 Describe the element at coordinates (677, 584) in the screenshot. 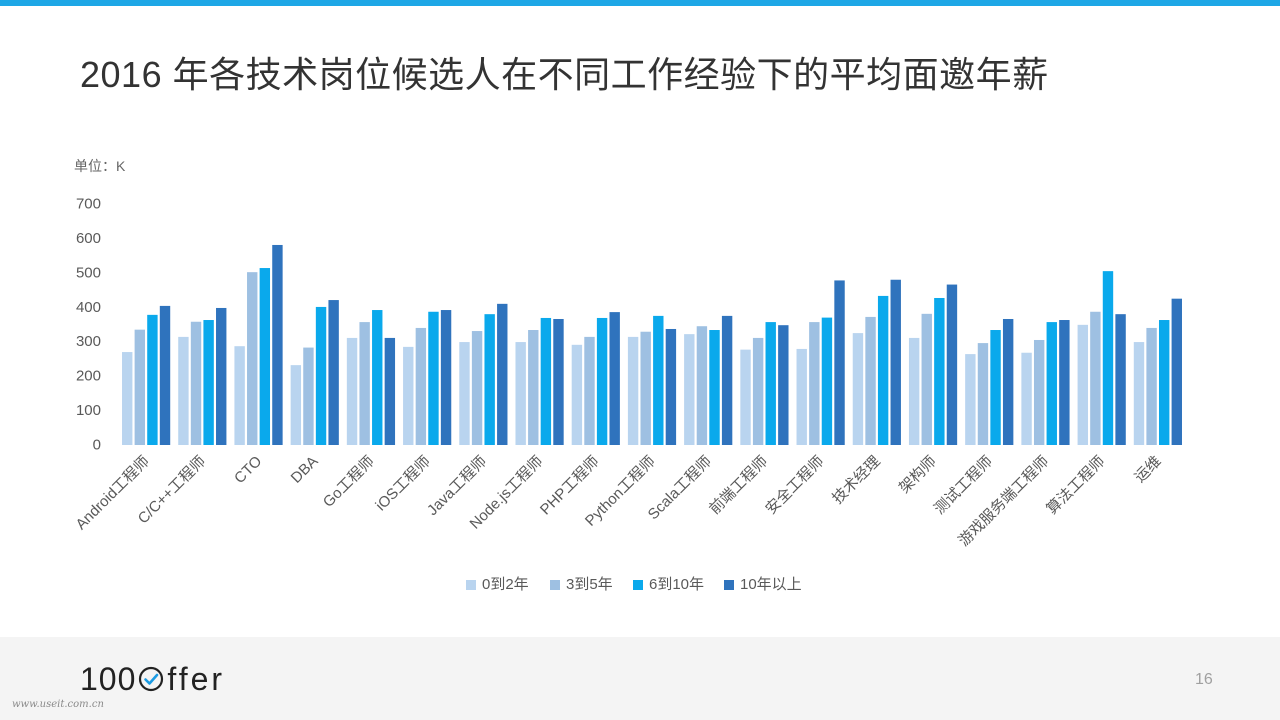

I see `legend-label: 6到10年` at that location.